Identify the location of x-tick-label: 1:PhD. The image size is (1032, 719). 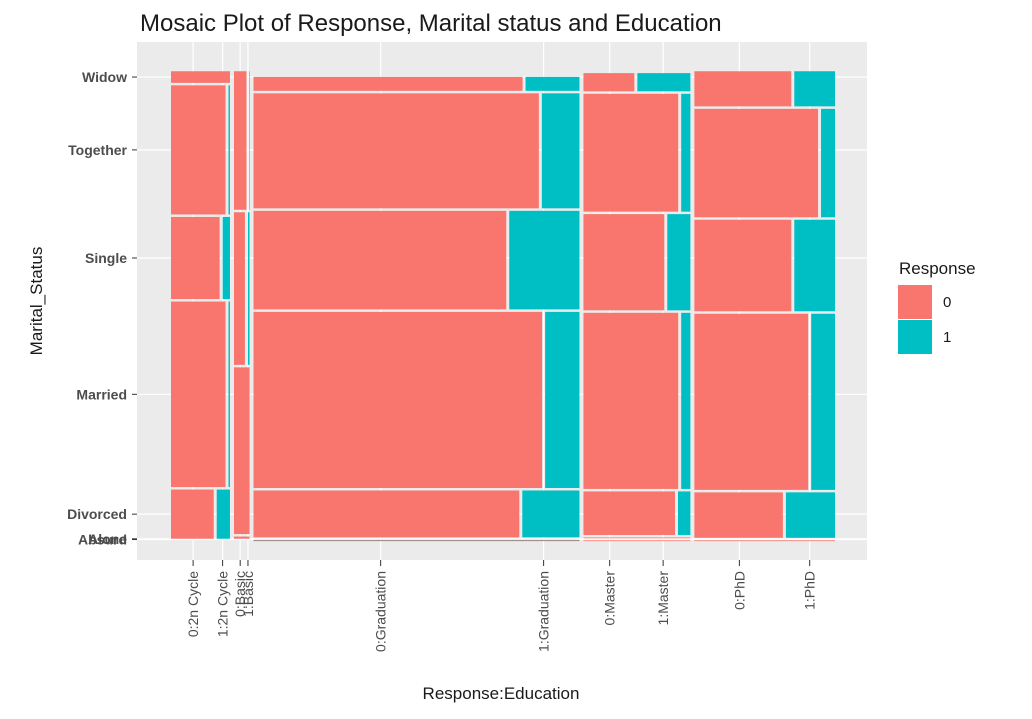
(810, 590).